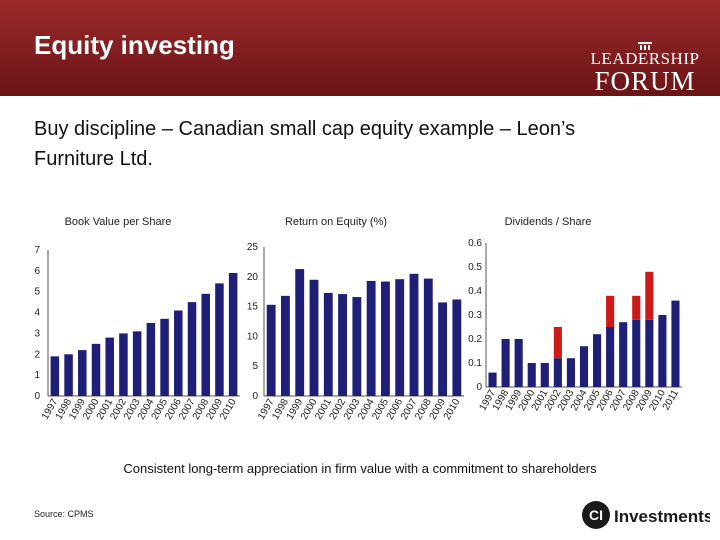 This screenshot has height=540, width=720. Describe the element at coordinates (118, 222) in the screenshot. I see `chart-title: Book Value per Share` at that location.